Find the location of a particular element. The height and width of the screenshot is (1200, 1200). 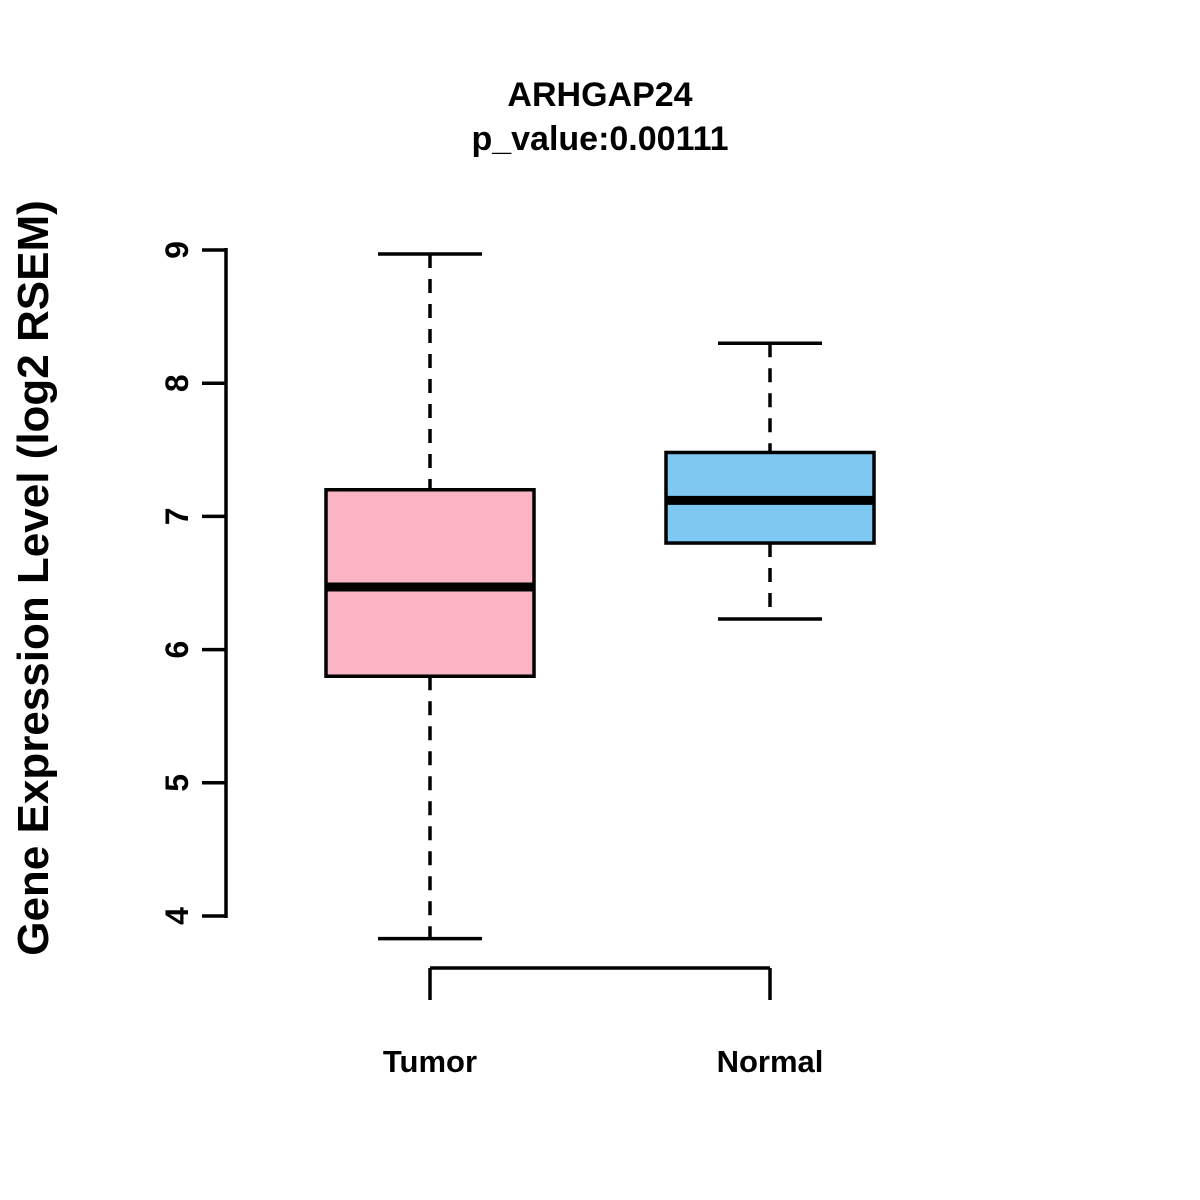

y-tick-label: 5 is located at coordinates (177, 783).